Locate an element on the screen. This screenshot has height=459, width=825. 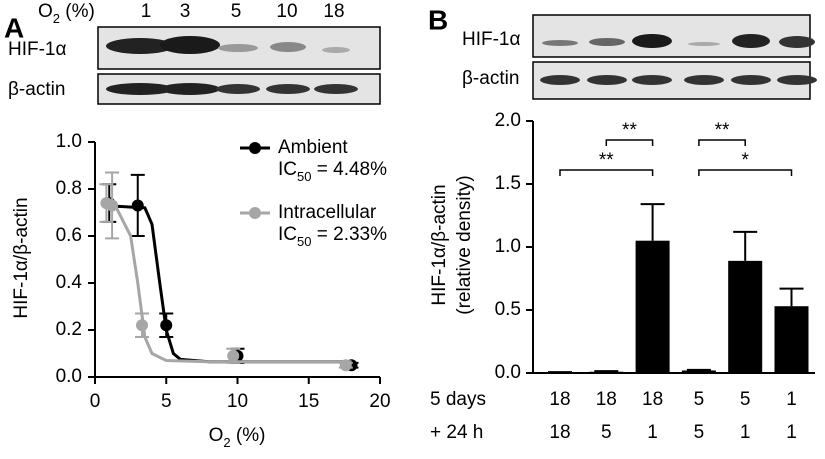
x-axis-label-part: (%) is located at coordinates (248, 435).